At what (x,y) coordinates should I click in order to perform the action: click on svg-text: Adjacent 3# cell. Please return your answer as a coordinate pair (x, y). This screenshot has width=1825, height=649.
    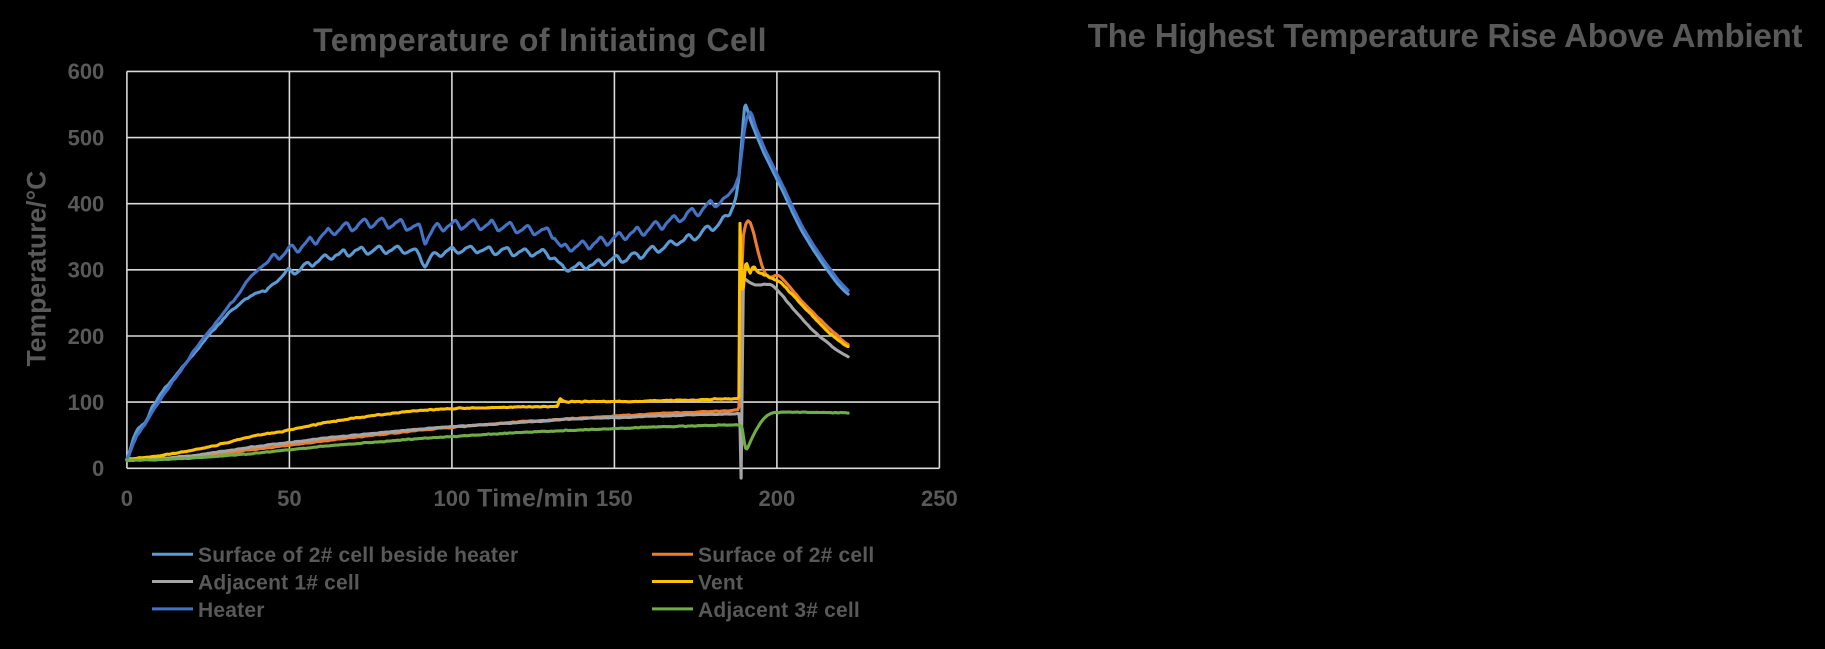
    Looking at the image, I should click on (779, 610).